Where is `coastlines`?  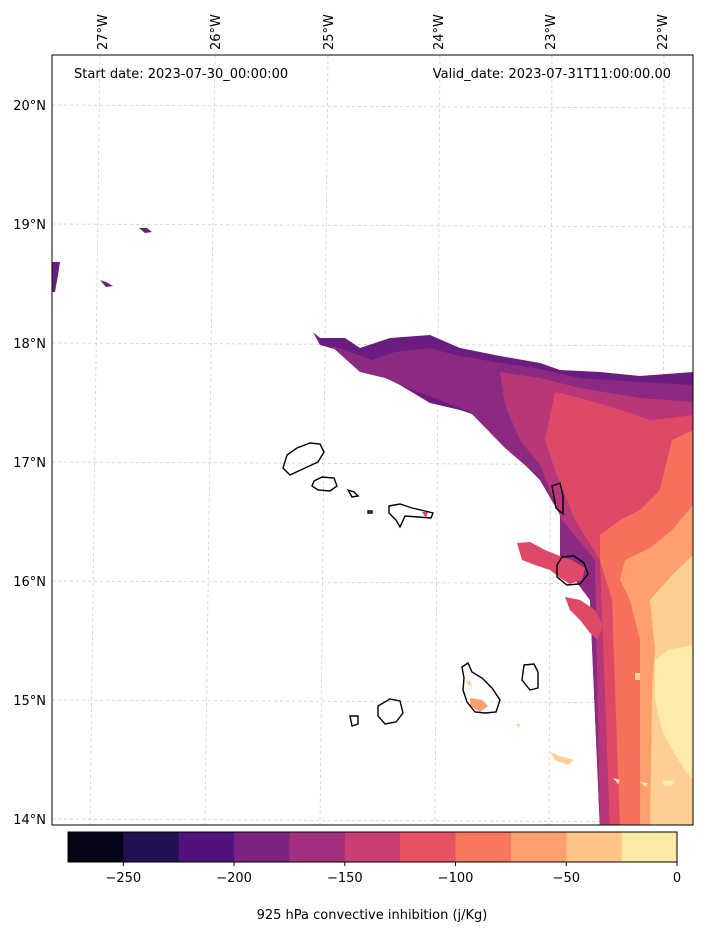
coastlines is located at coordinates (435, 584).